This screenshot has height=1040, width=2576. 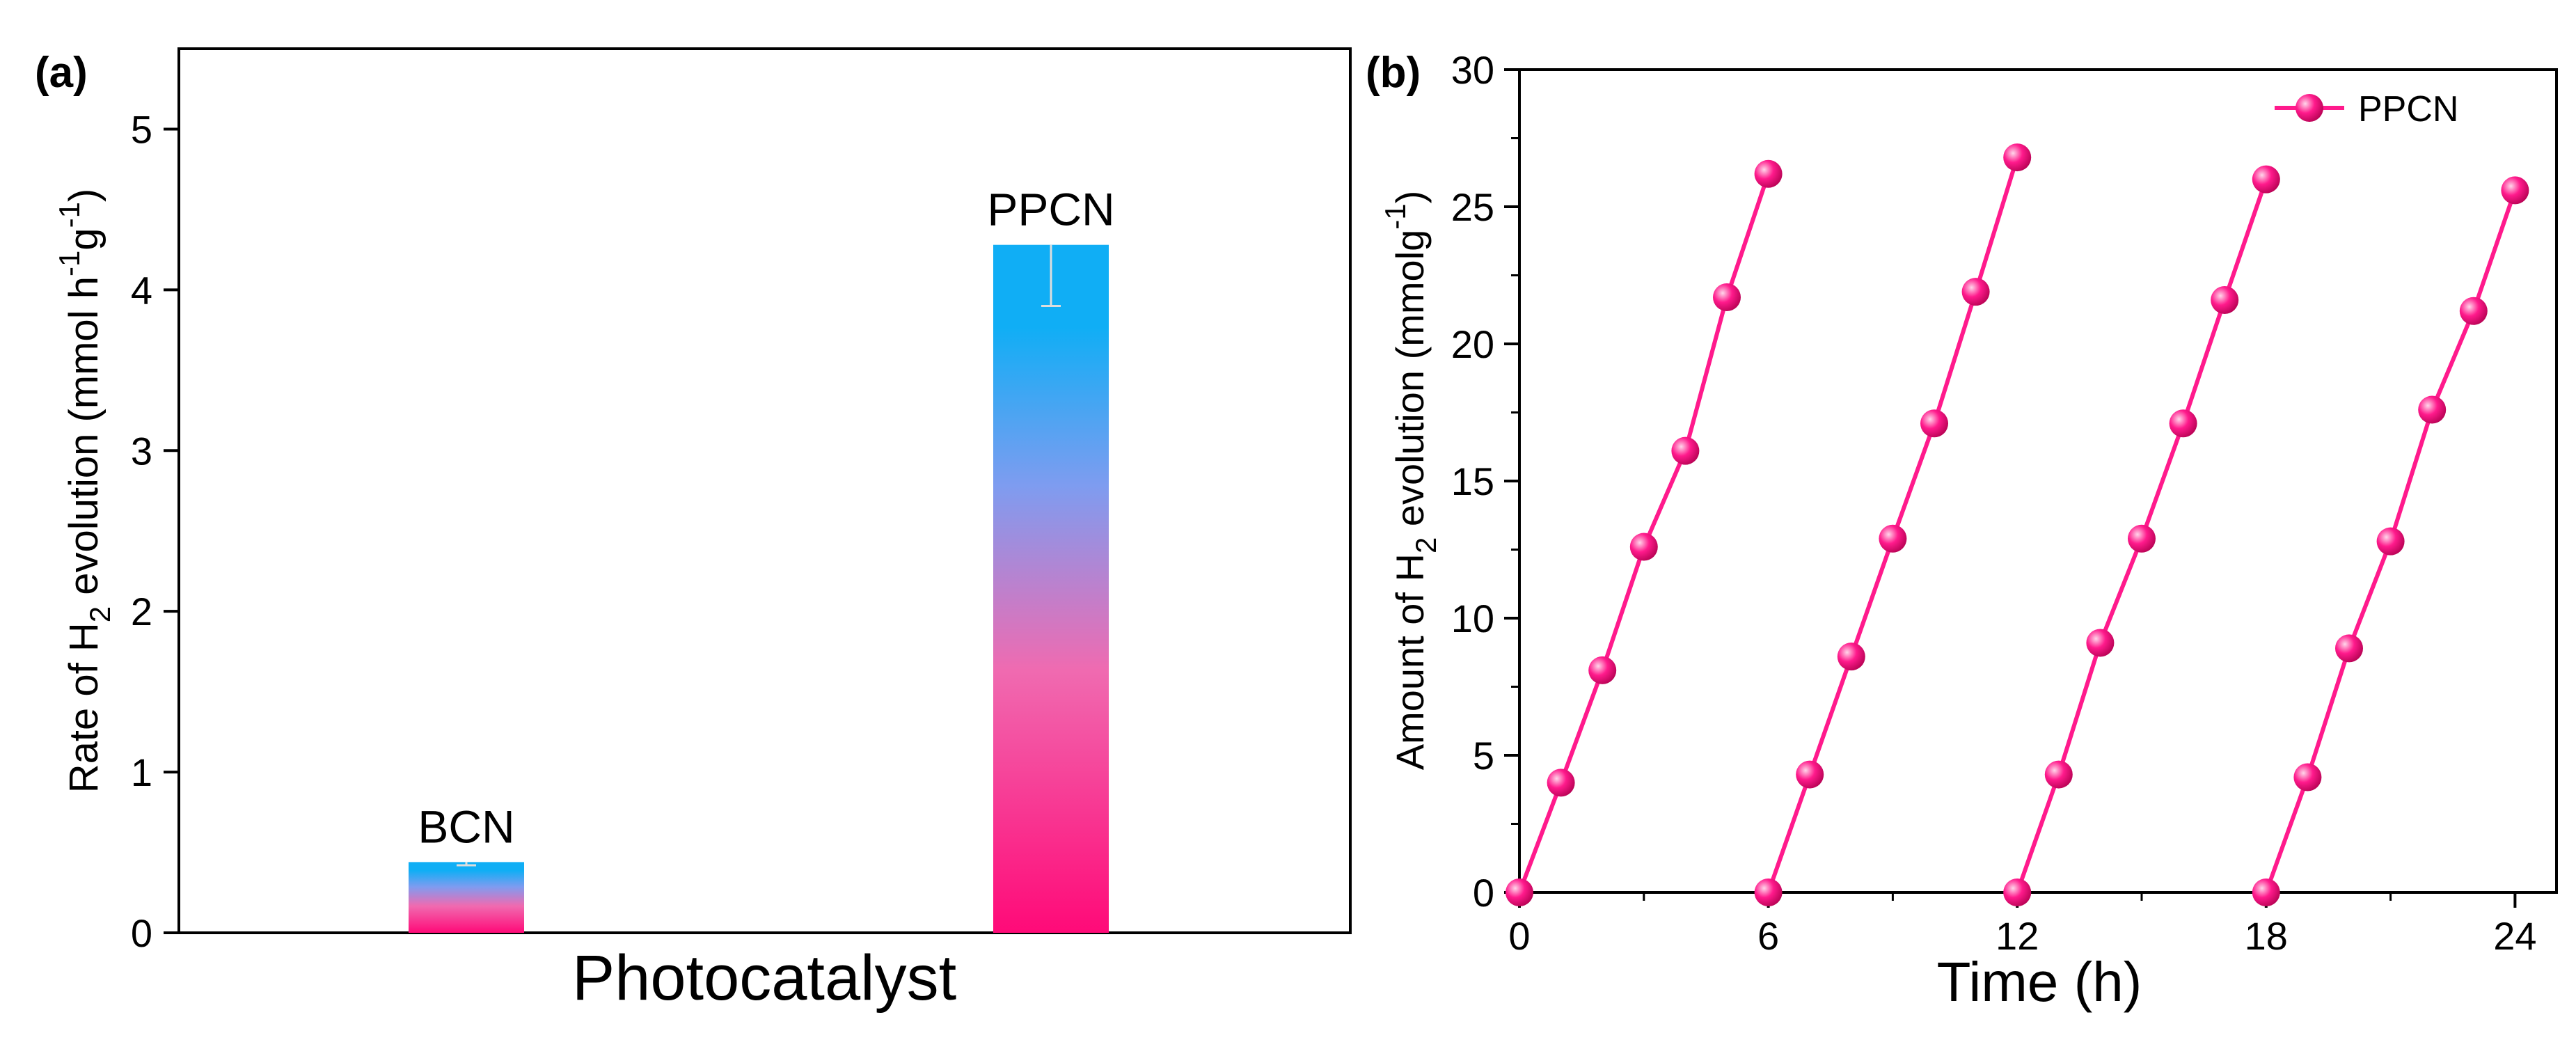 What do you see at coordinates (1768, 936) in the screenshot?
I see `panel-b-x-tick-label: 6` at bounding box center [1768, 936].